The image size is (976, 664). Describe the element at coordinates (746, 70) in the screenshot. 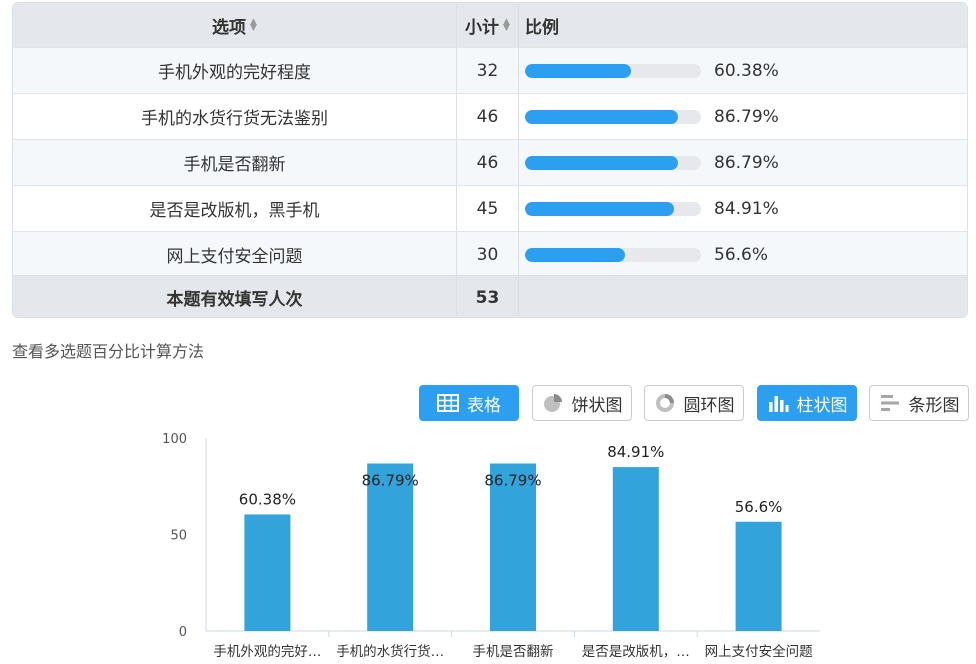

I see `percent-label: 60.38%` at that location.